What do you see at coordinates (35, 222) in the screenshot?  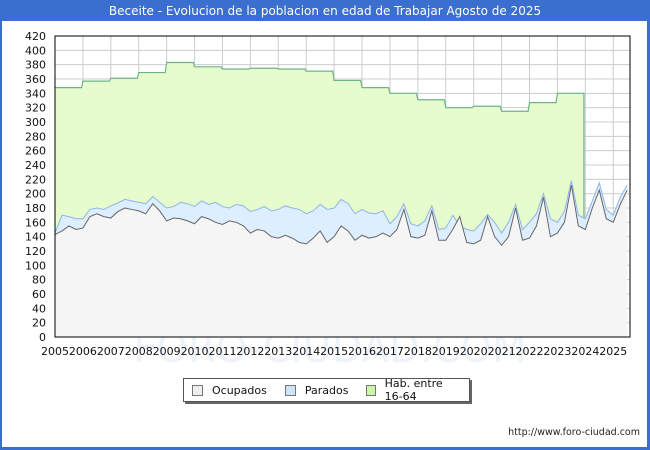 I see `svg-text: 160` at bounding box center [35, 222].